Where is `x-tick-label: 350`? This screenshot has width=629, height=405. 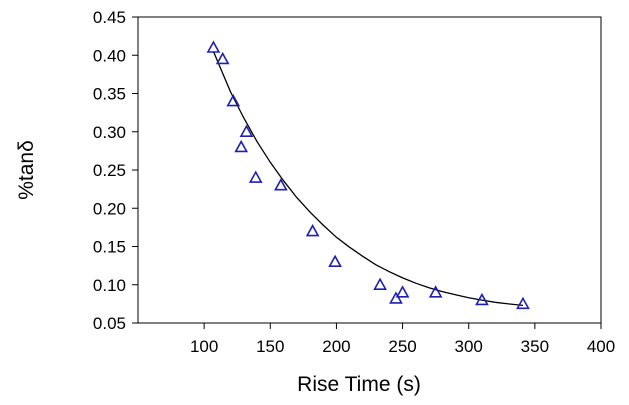
x-tick-label: 350 is located at coordinates (535, 346).